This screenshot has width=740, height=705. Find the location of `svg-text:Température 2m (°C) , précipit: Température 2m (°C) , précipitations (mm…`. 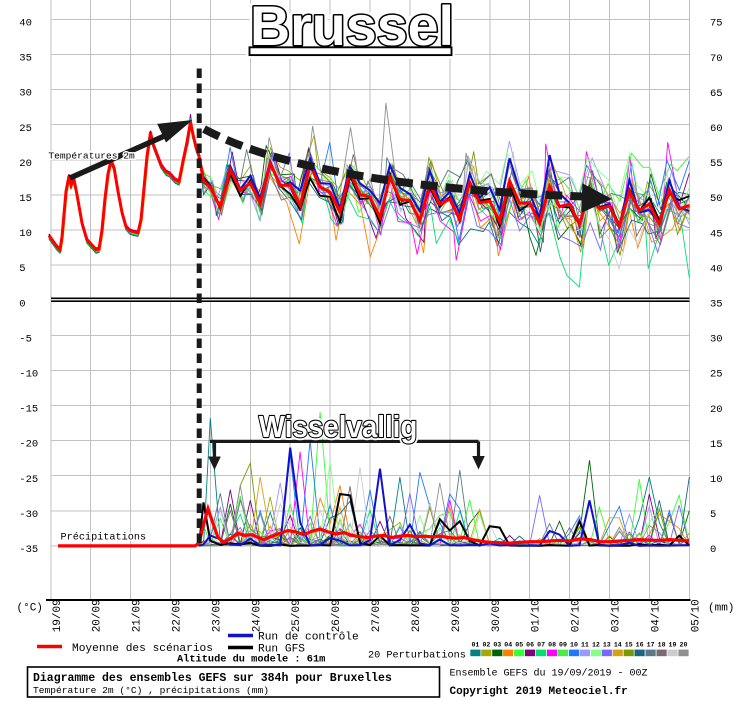

svg-text:Température 2m (°C) , précipit: Température 2m (°C) , précipitations (mm… is located at coordinates (151, 690).